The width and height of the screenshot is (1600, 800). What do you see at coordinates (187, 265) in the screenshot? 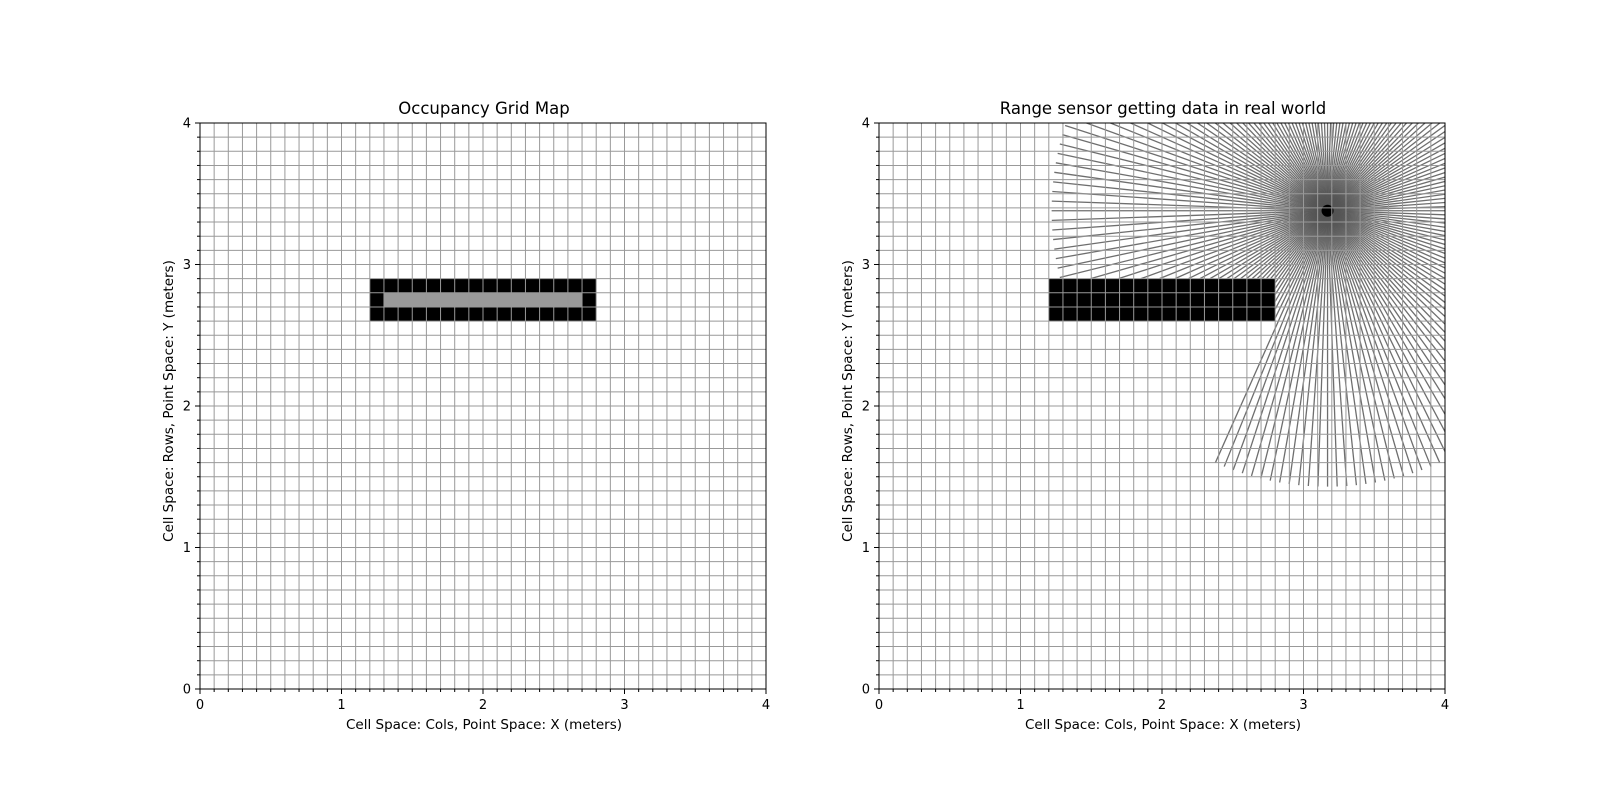
I see `y-tick-label: 3` at bounding box center [187, 265].